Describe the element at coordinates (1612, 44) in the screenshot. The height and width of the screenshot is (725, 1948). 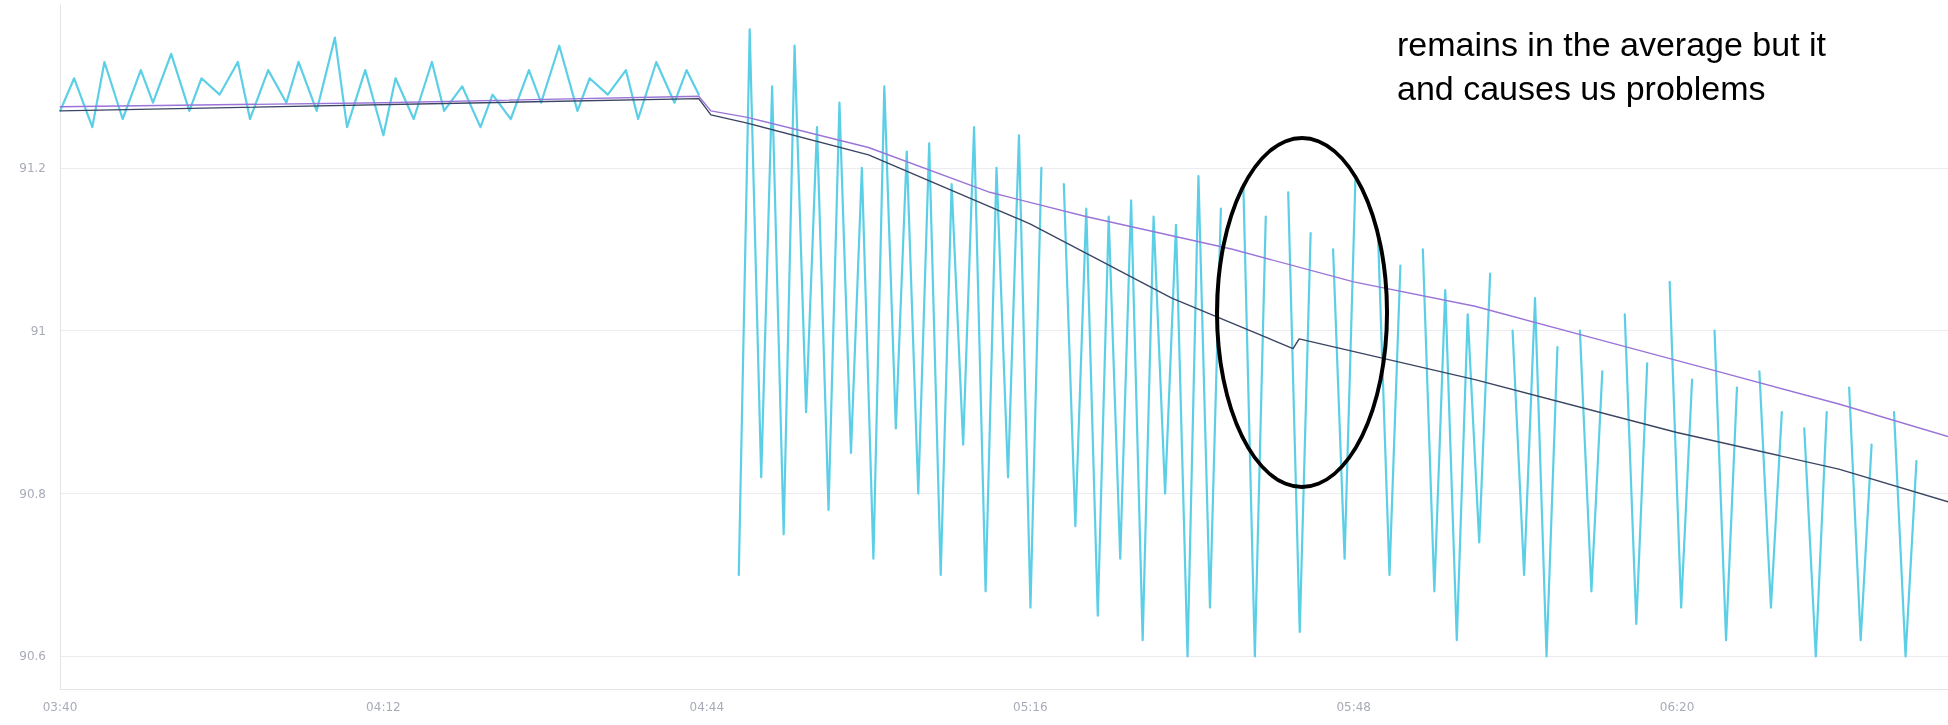
I see `annotation: remains in the average but it` at that location.